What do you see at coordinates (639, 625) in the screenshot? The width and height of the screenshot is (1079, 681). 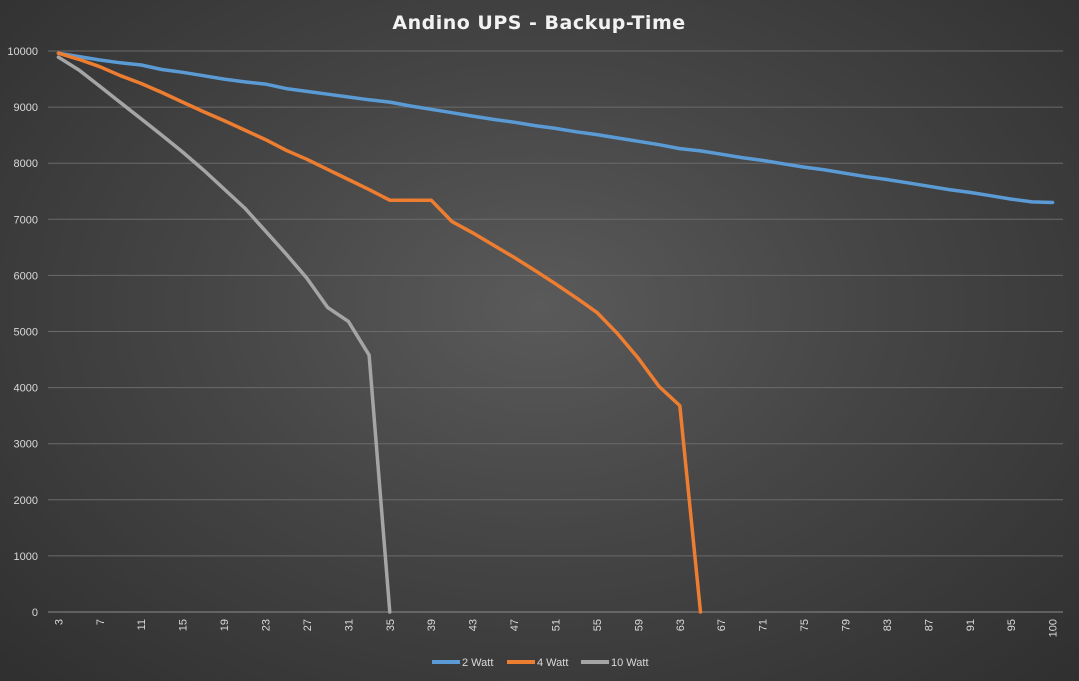 I see `x-tick-label: 59` at bounding box center [639, 625].